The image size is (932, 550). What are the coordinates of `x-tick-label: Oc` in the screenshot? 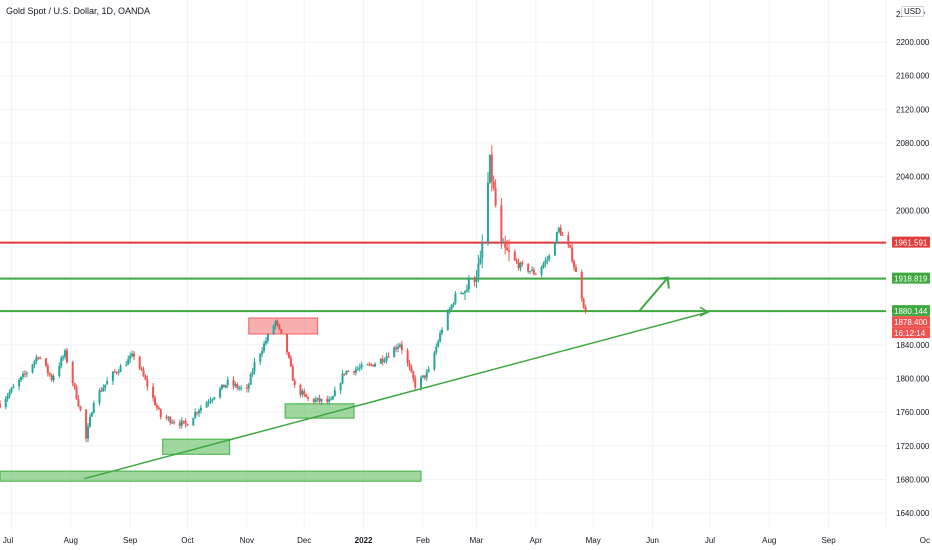 It's located at (925, 540).